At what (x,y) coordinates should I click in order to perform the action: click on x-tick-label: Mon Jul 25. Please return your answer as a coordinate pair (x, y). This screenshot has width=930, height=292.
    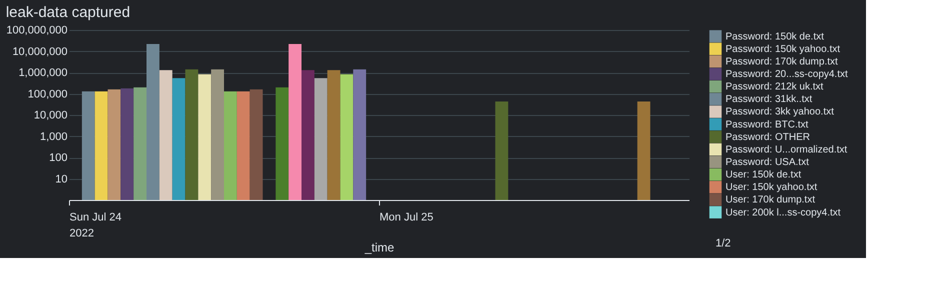
    Looking at the image, I should click on (407, 218).